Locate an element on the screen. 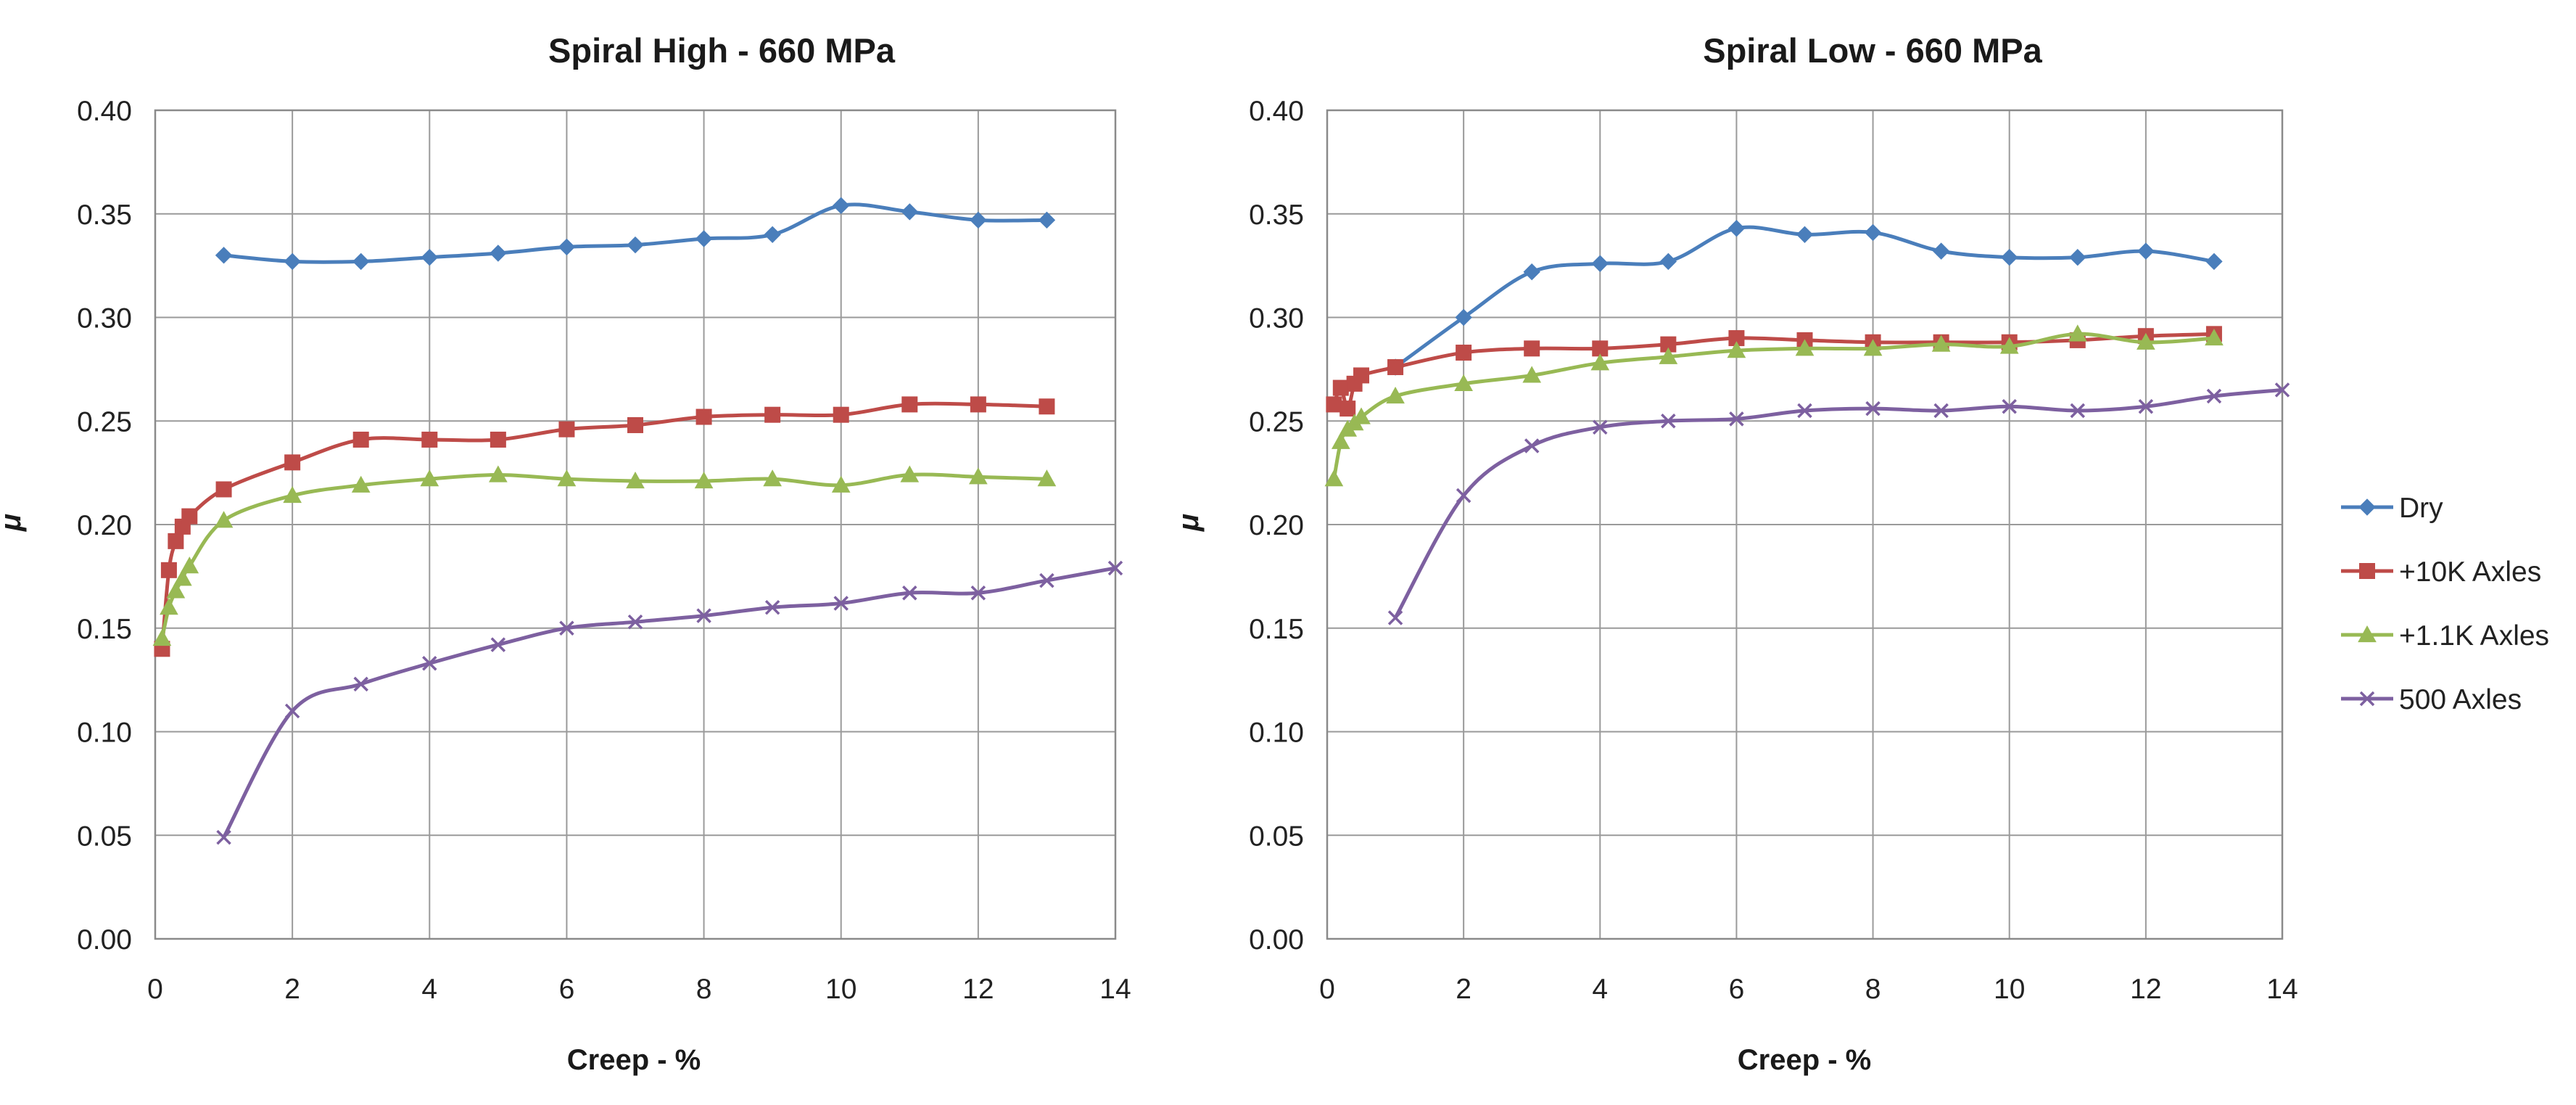 The width and height of the screenshot is (2576, 1105). y-tick-label: 0.00 is located at coordinates (1276, 940).